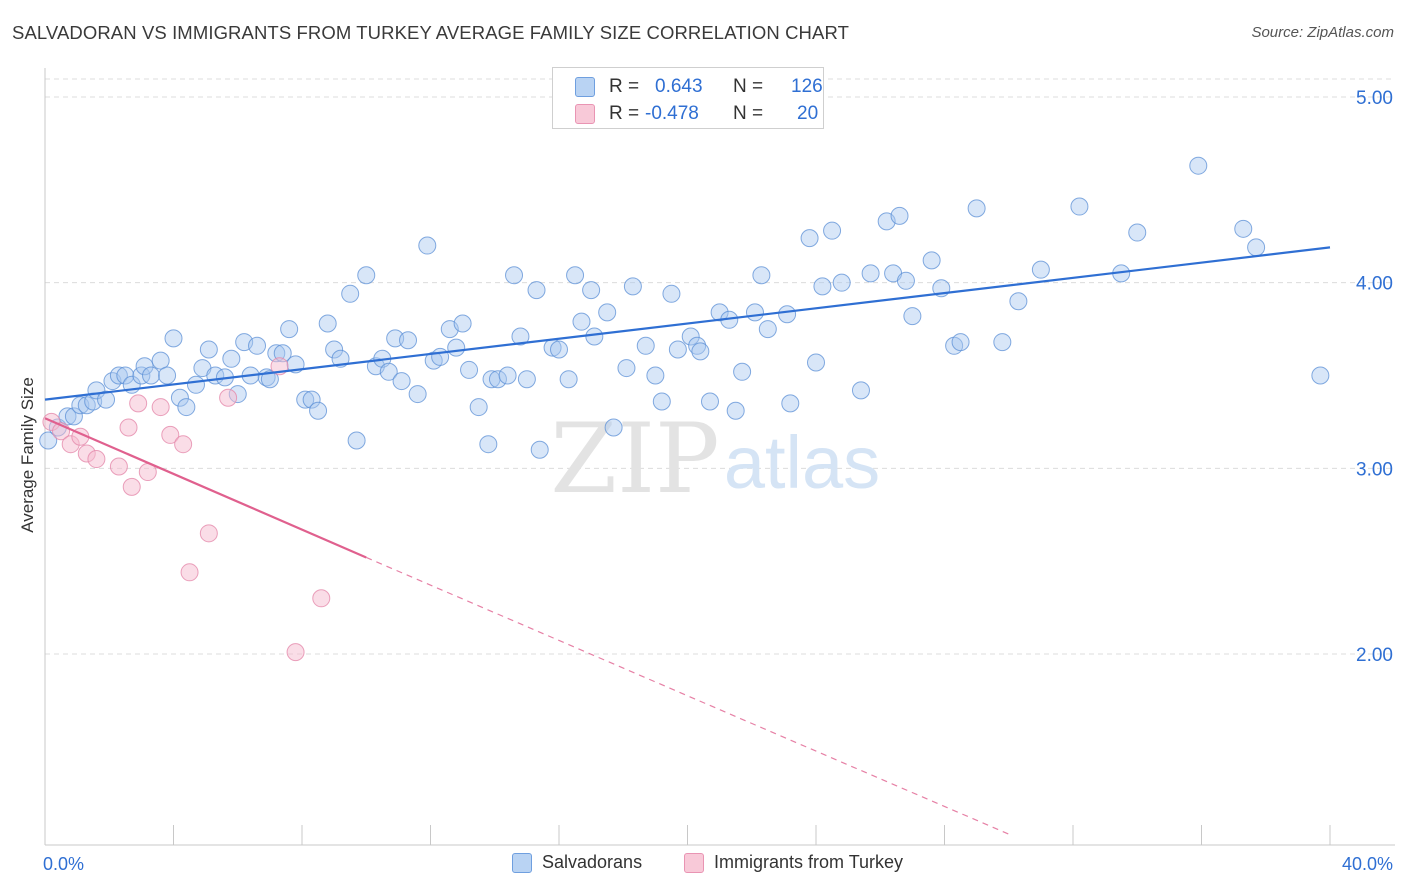 The height and width of the screenshot is (892, 1406). I want to click on legend-n-value: 126, so click(807, 86).